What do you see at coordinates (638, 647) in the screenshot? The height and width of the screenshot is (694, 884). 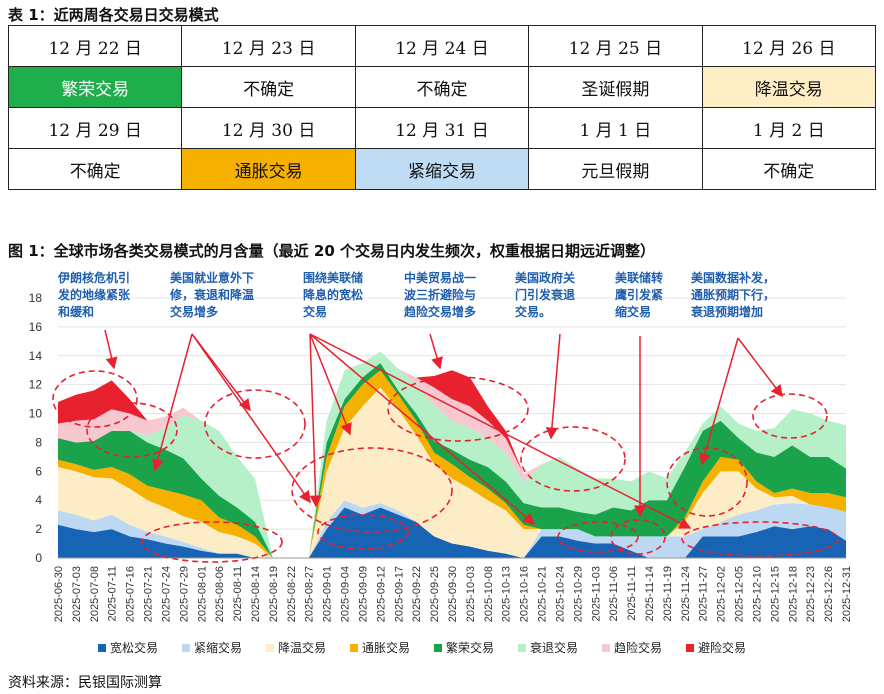 I see `legend-label: 趋险交易` at bounding box center [638, 647].